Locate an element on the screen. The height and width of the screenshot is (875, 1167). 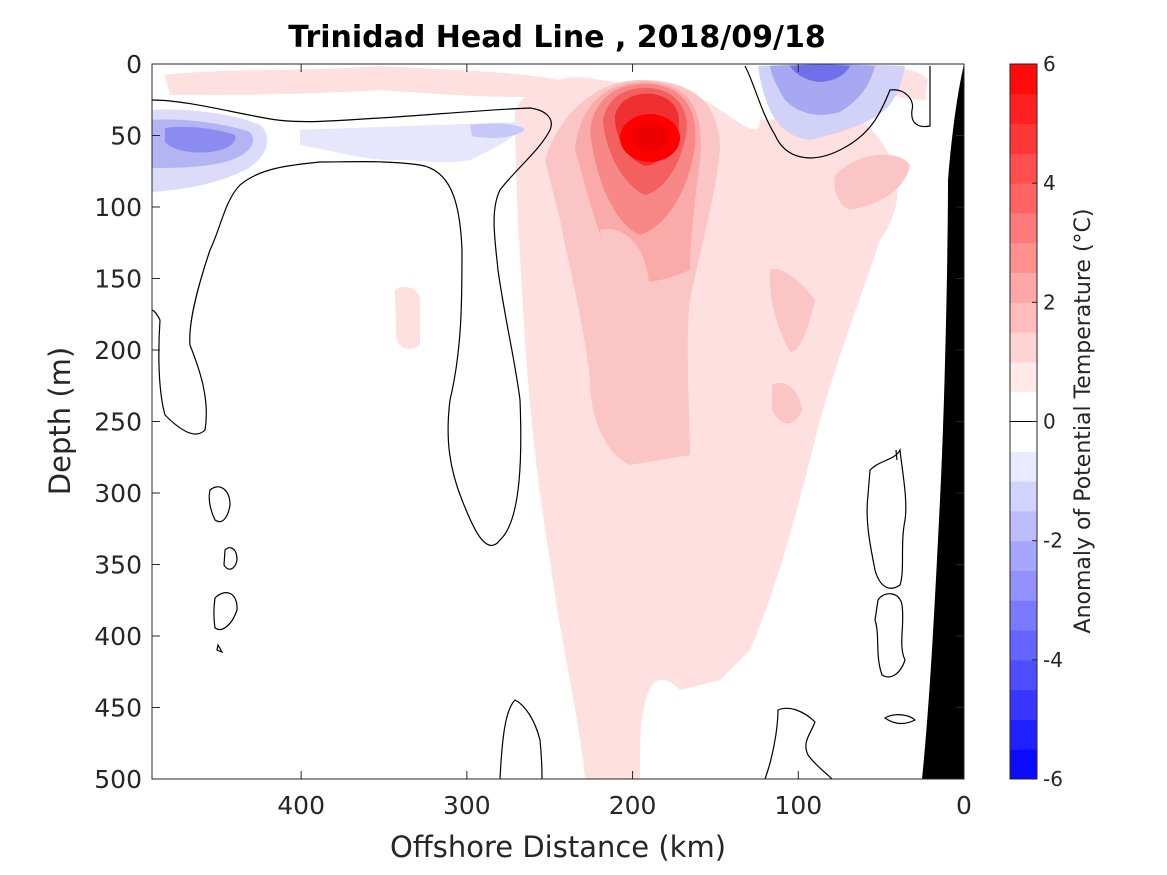
x-axis-label: Offshore Distance (km) is located at coordinates (558, 847).